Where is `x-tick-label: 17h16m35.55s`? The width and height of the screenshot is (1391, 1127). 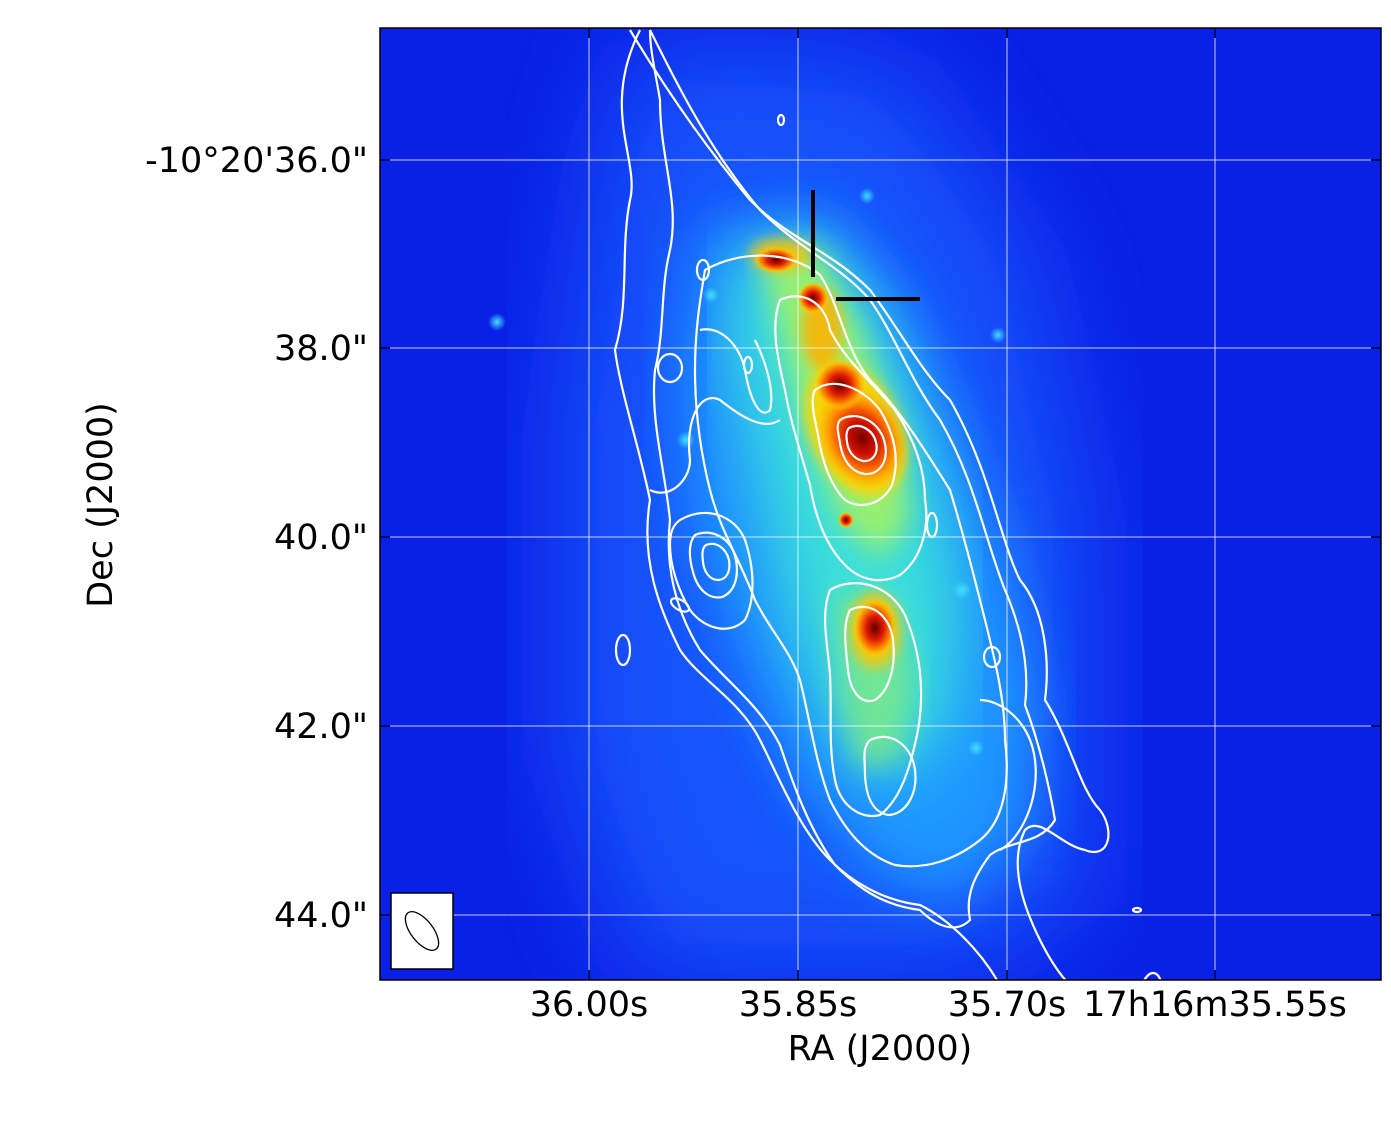 x-tick-label: 17h16m35.55s is located at coordinates (1215, 1005).